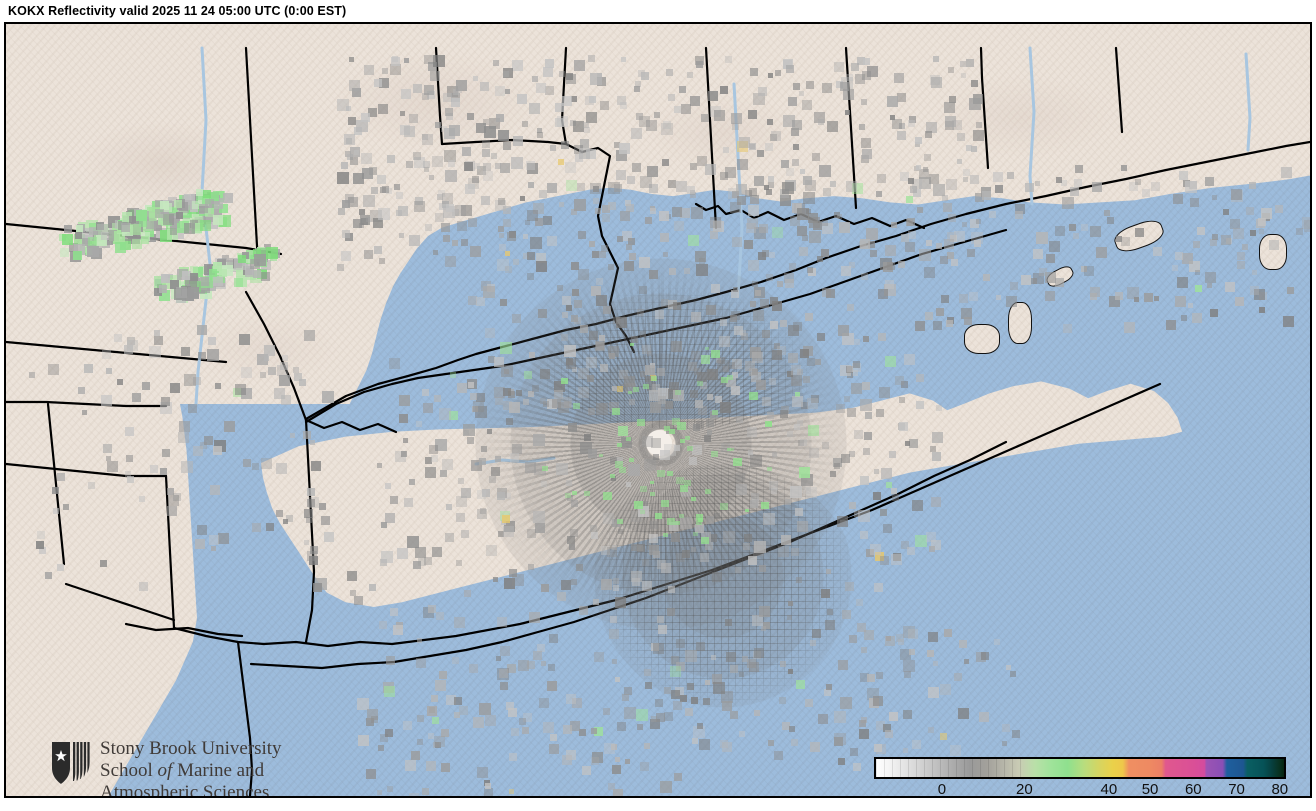 Image resolution: width=1316 pixels, height=811 pixels. What do you see at coordinates (185, 790) in the screenshot?
I see `sbu-line-3: Atmospheric Sciences` at bounding box center [185, 790].